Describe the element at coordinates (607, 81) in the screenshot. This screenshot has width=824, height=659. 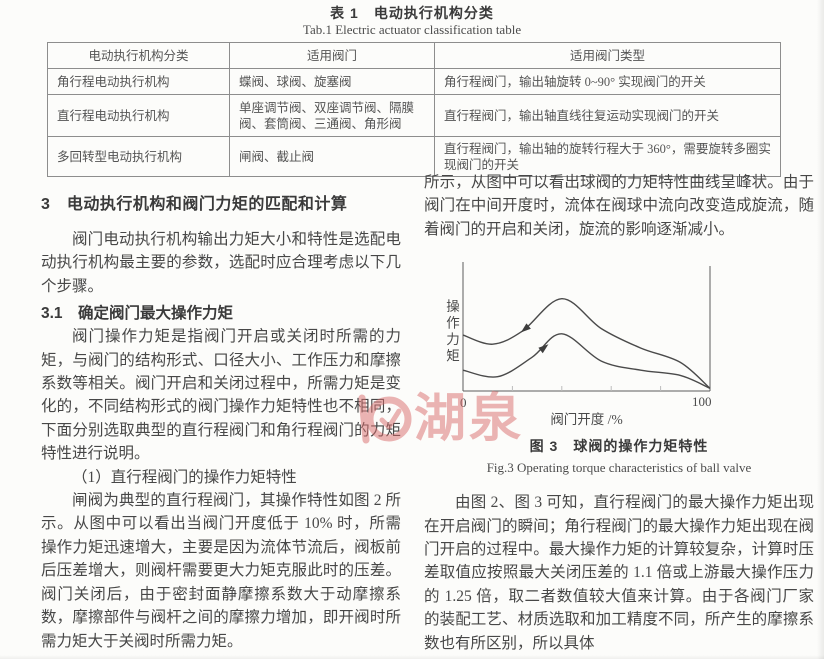
I see `table-cell: 角行程阀门，输出轴旋转 0~90° 实现阀门的开关` at that location.